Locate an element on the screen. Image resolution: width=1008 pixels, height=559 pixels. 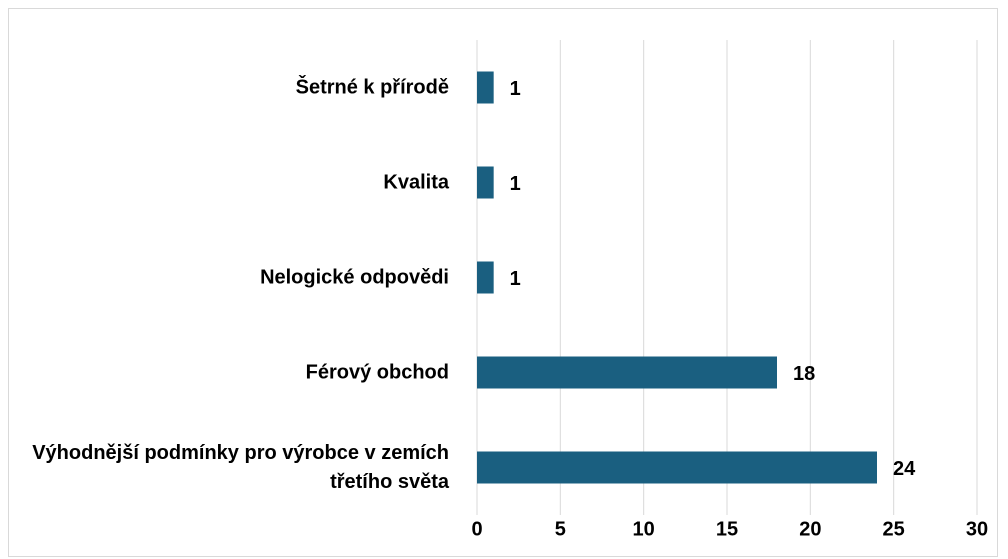
x-tick-label: 30 is located at coordinates (977, 529).